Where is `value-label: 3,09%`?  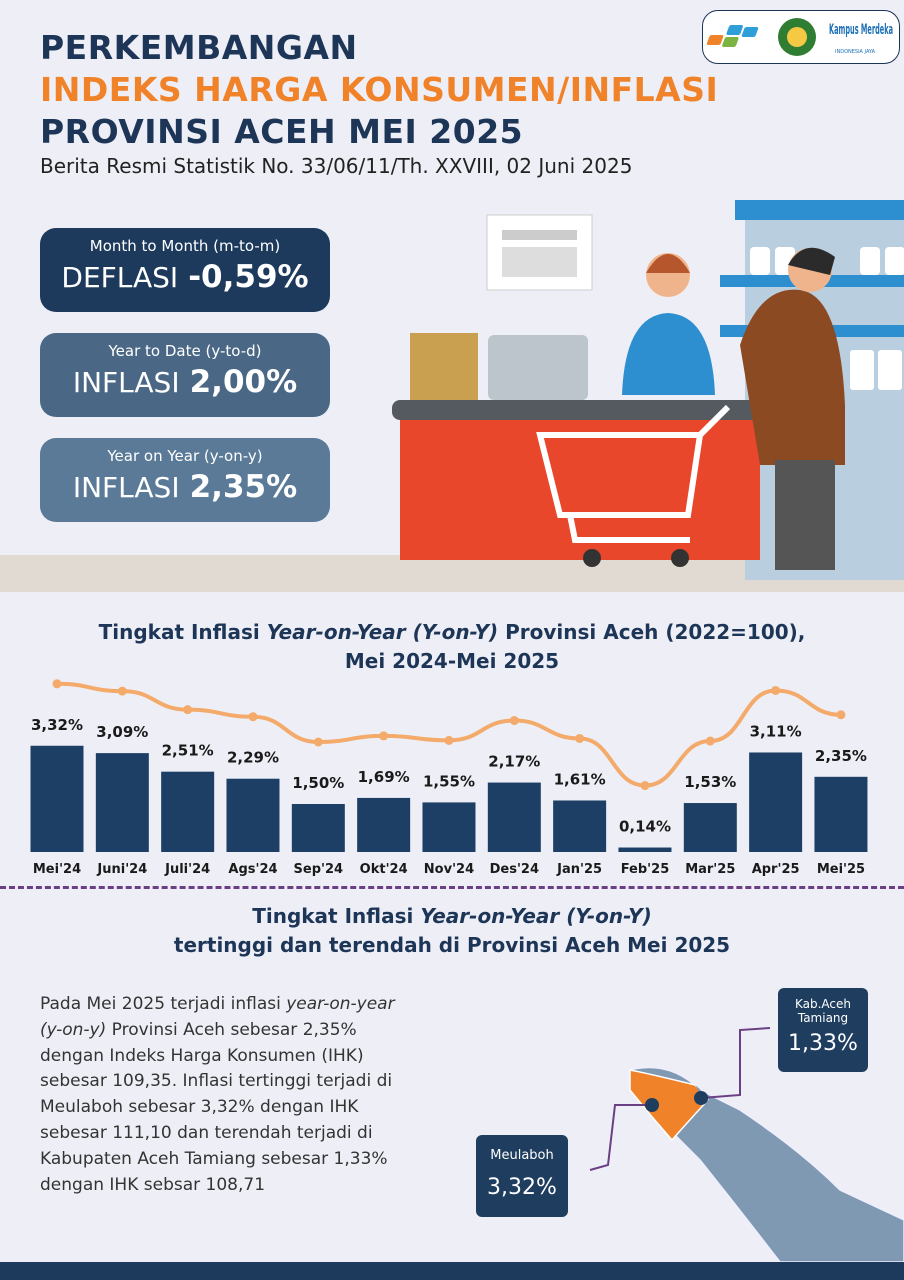 value-label: 3,09% is located at coordinates (122, 732).